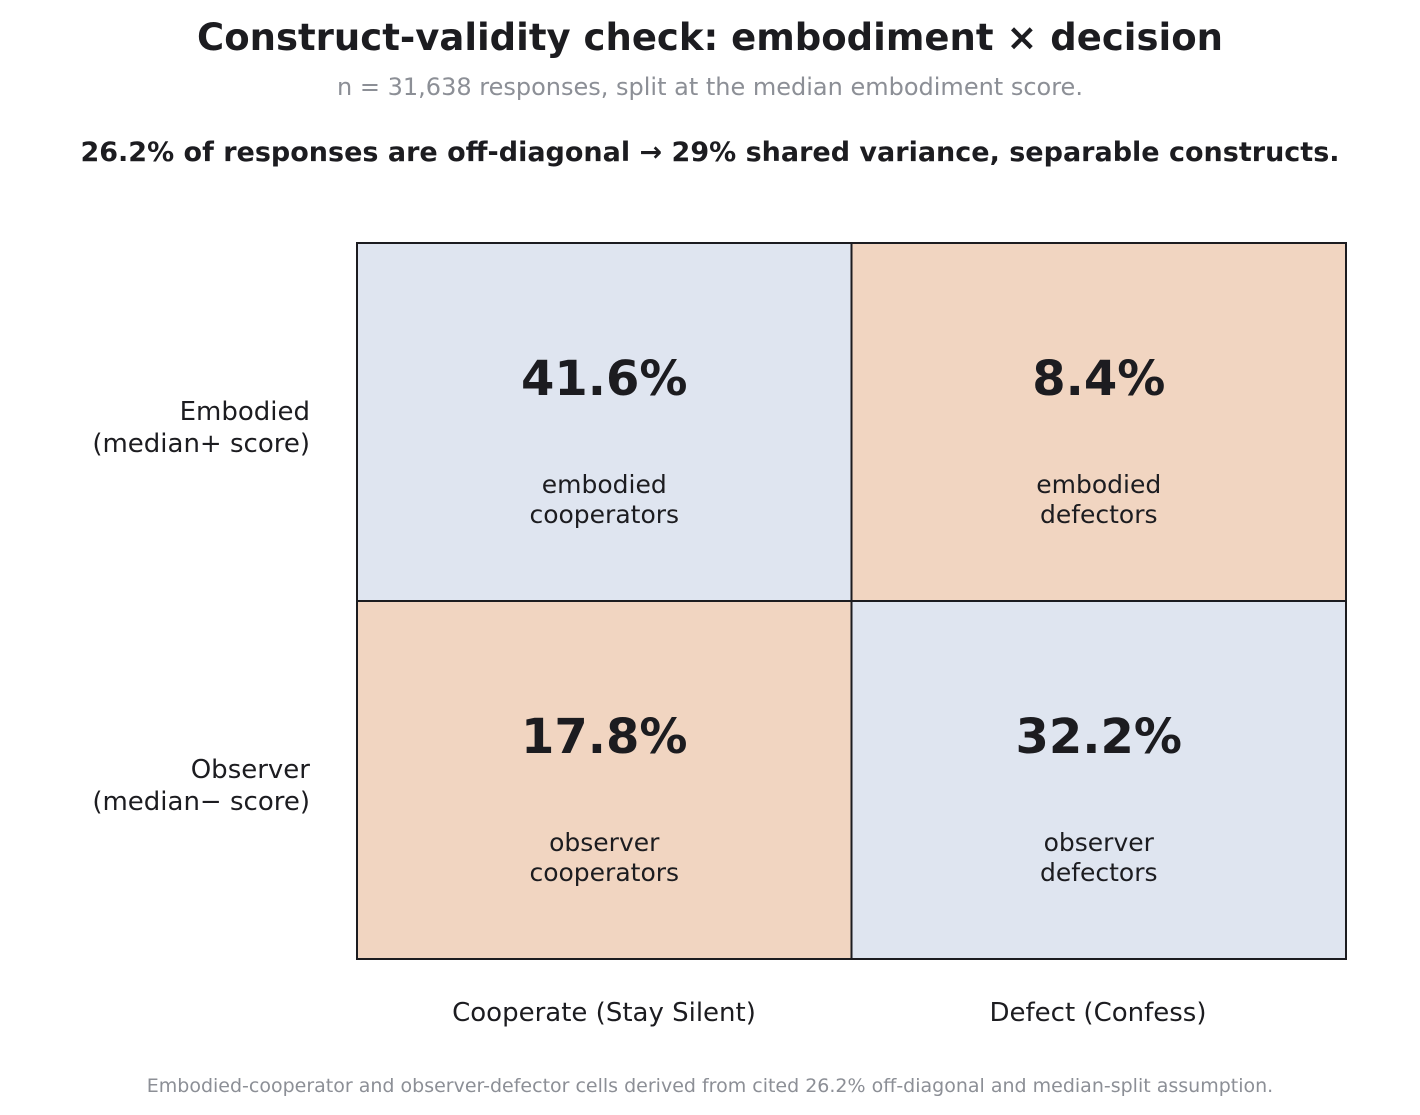 This screenshot has height=1115, width=1420. Describe the element at coordinates (604, 872) in the screenshot. I see `cell-observer-cooperators-label-line2: cooperators` at that location.